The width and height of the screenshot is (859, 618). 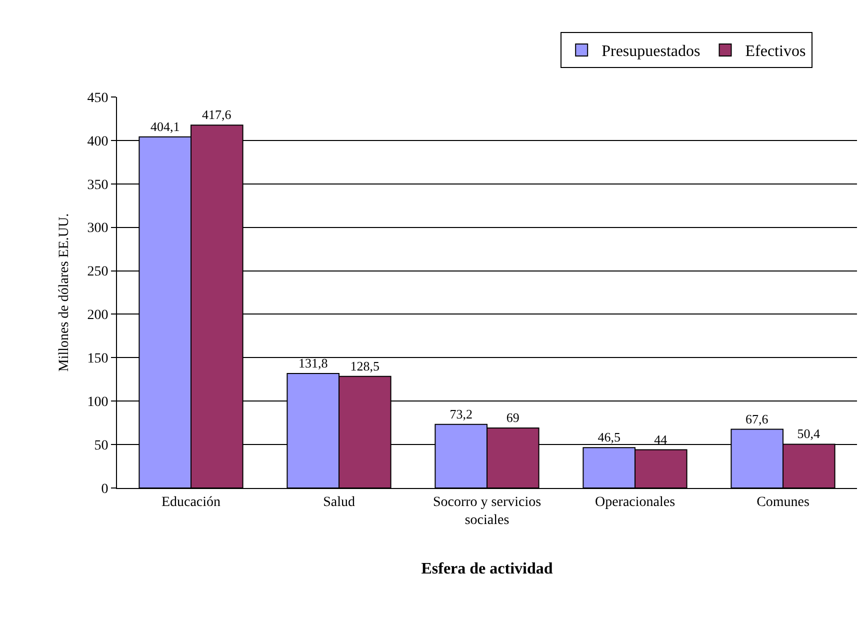 I want to click on data-label: 131,8, so click(x=313, y=362).